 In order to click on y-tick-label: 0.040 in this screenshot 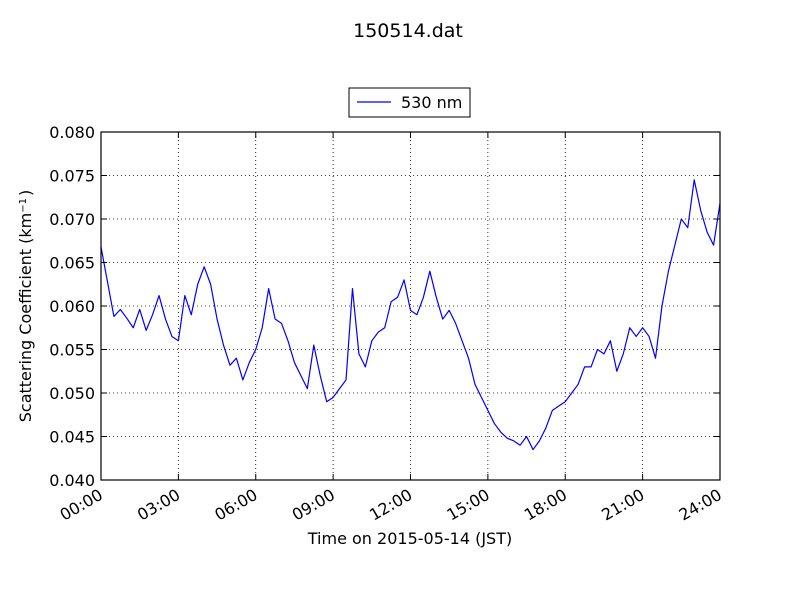, I will do `click(72, 480)`.